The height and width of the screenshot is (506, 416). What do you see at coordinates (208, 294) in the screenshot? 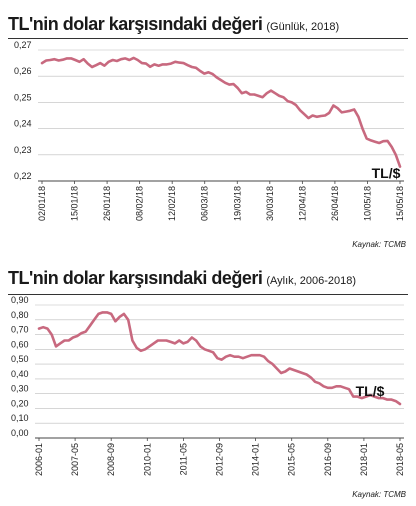
I see `chart2-title-rule` at bounding box center [208, 294].